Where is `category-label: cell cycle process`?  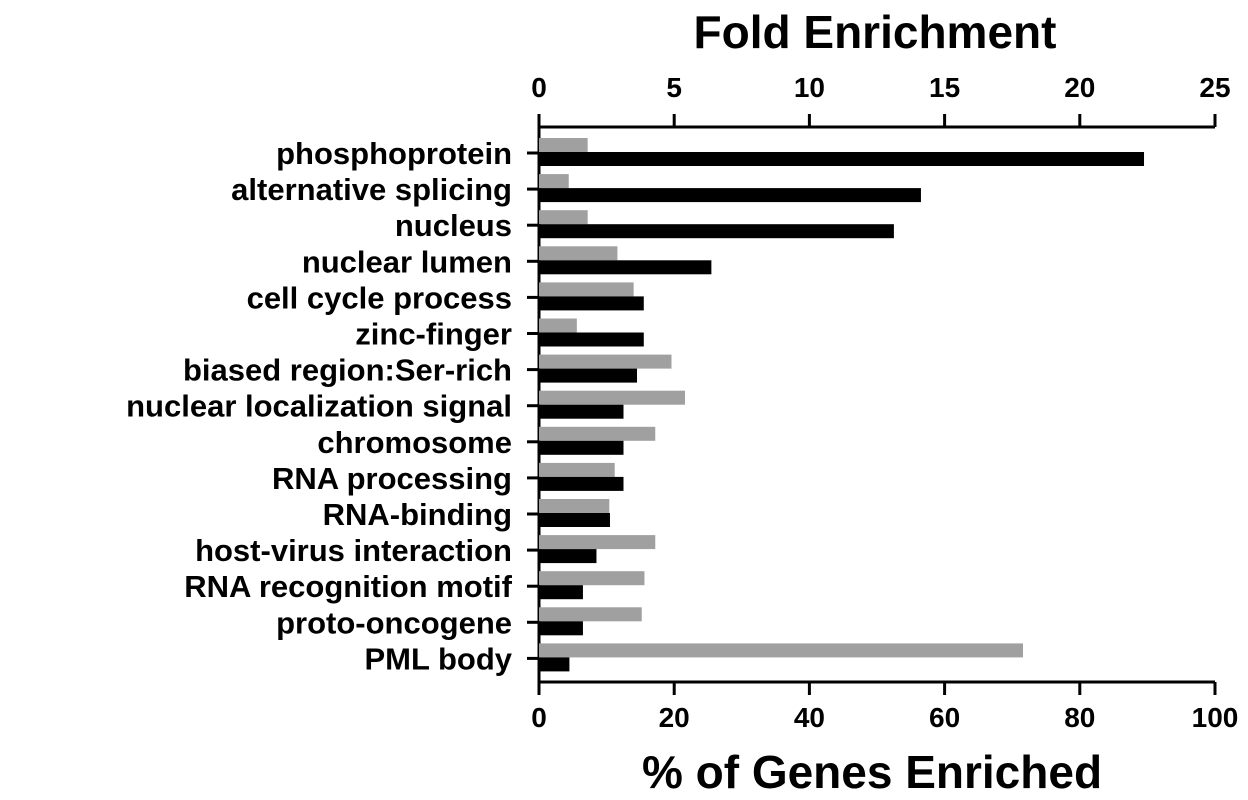 category-label: cell cycle process is located at coordinates (379, 297).